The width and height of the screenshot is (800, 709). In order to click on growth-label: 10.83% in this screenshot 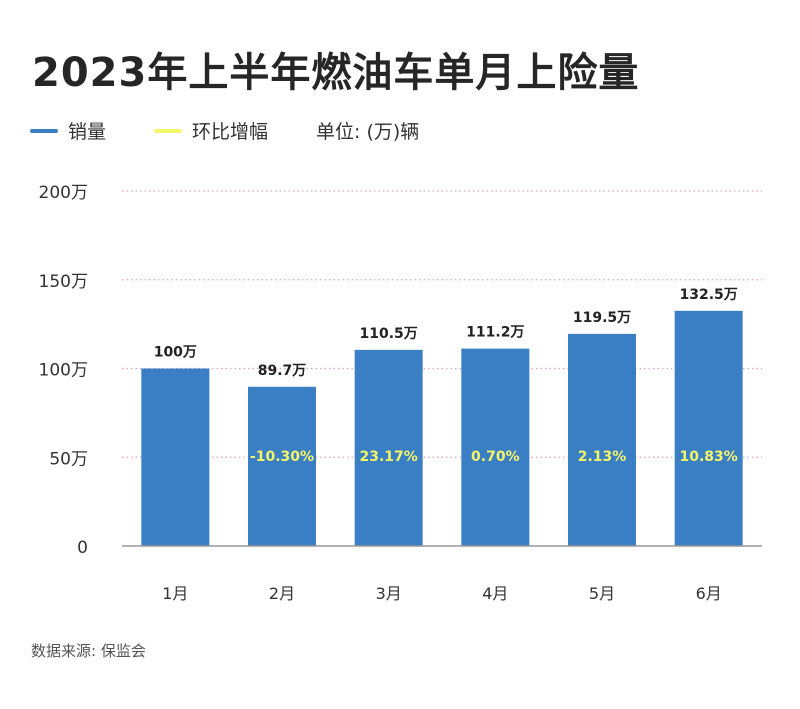, I will do `click(709, 457)`.